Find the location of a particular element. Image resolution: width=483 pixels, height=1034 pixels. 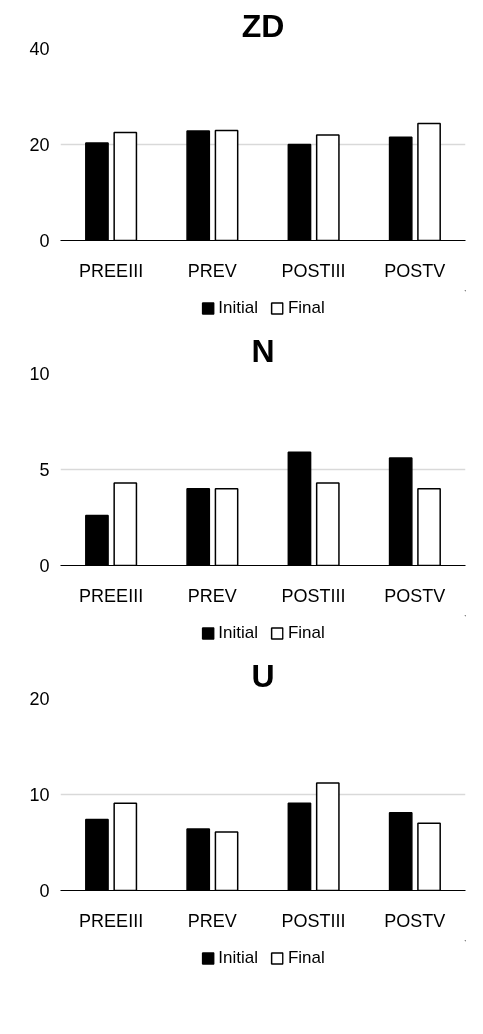

chart-title: ZD is located at coordinates (263, 25).